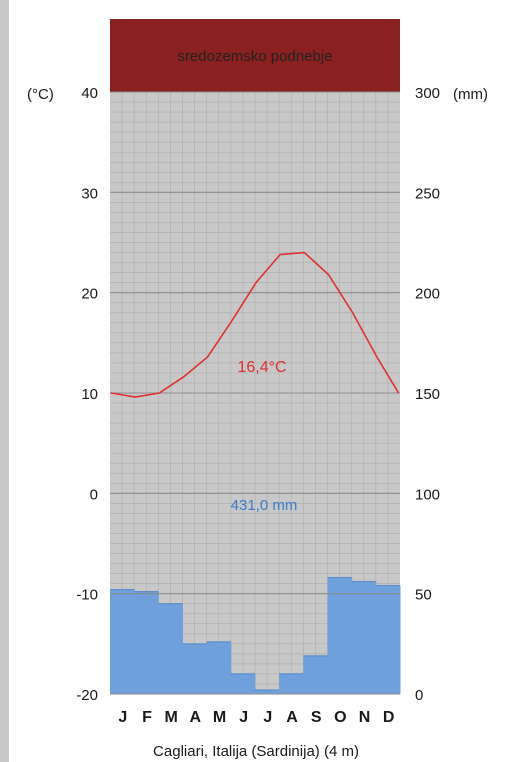 The height and width of the screenshot is (762, 511). I want to click on right-tick-label: 300, so click(427, 93).